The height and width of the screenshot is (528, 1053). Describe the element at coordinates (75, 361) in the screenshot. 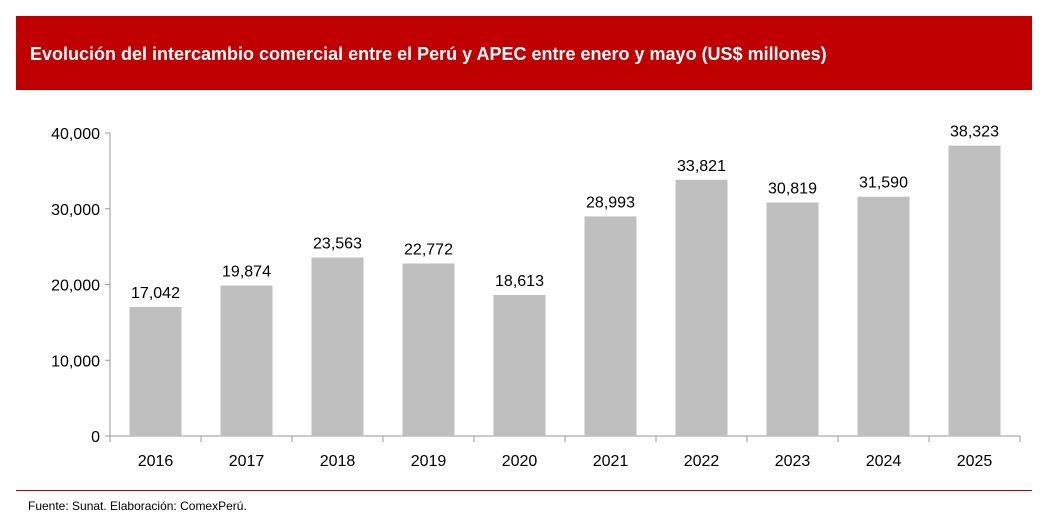

I see `y-tick-label: 10,000` at that location.